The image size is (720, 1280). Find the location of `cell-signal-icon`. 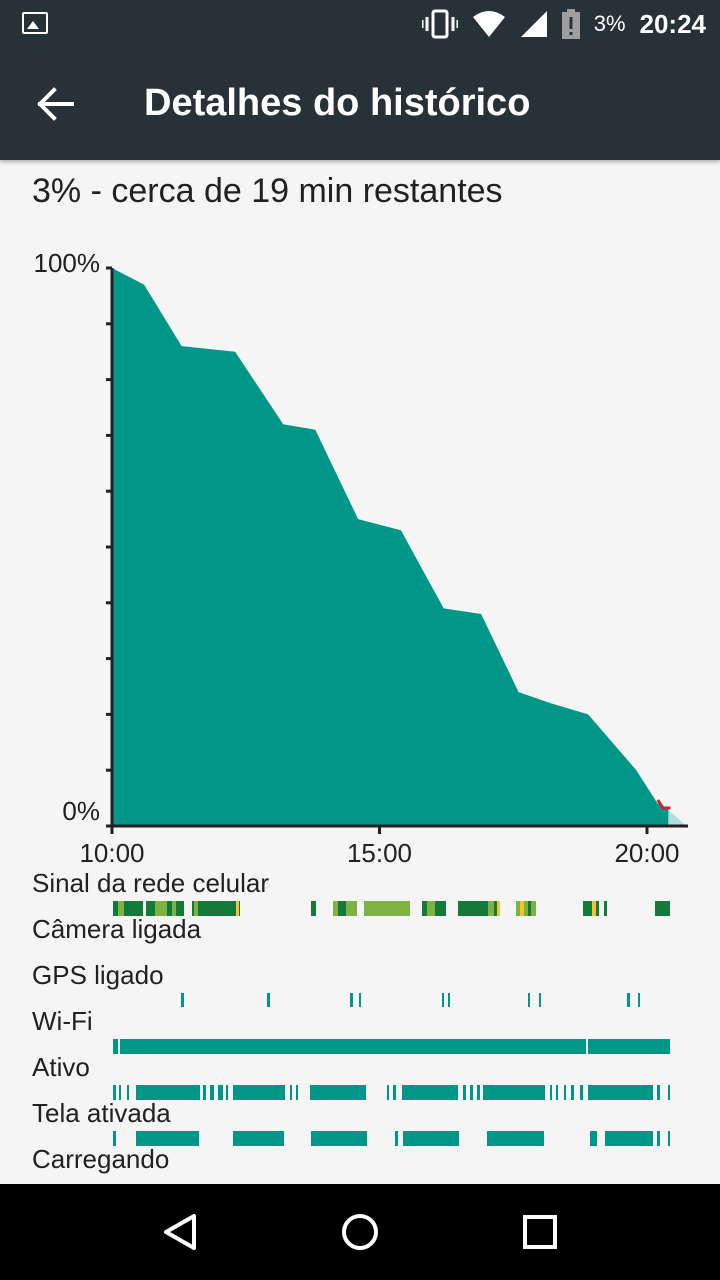

cell-signal-icon is located at coordinates (533, 24).